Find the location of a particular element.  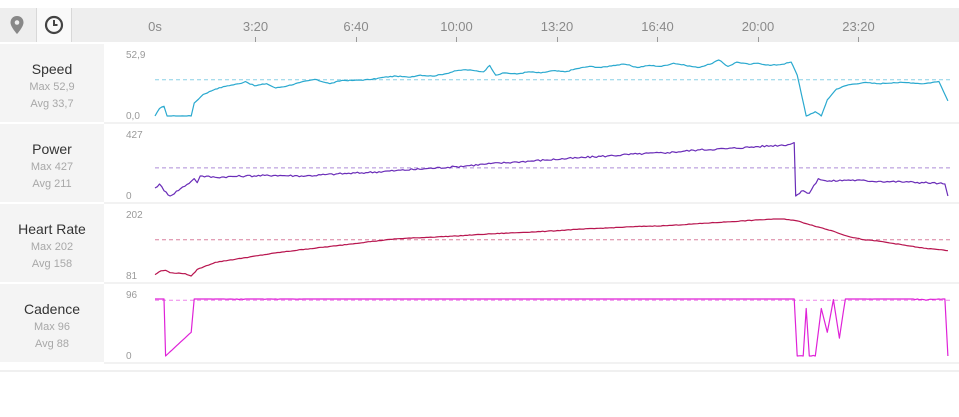

clock-icon is located at coordinates (54, 25).